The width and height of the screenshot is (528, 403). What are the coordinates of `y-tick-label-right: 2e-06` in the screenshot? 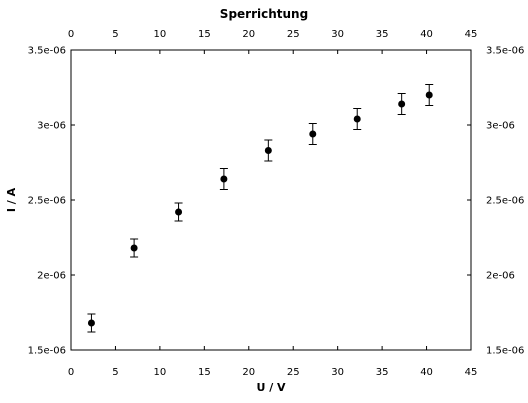 It's located at (500, 276).